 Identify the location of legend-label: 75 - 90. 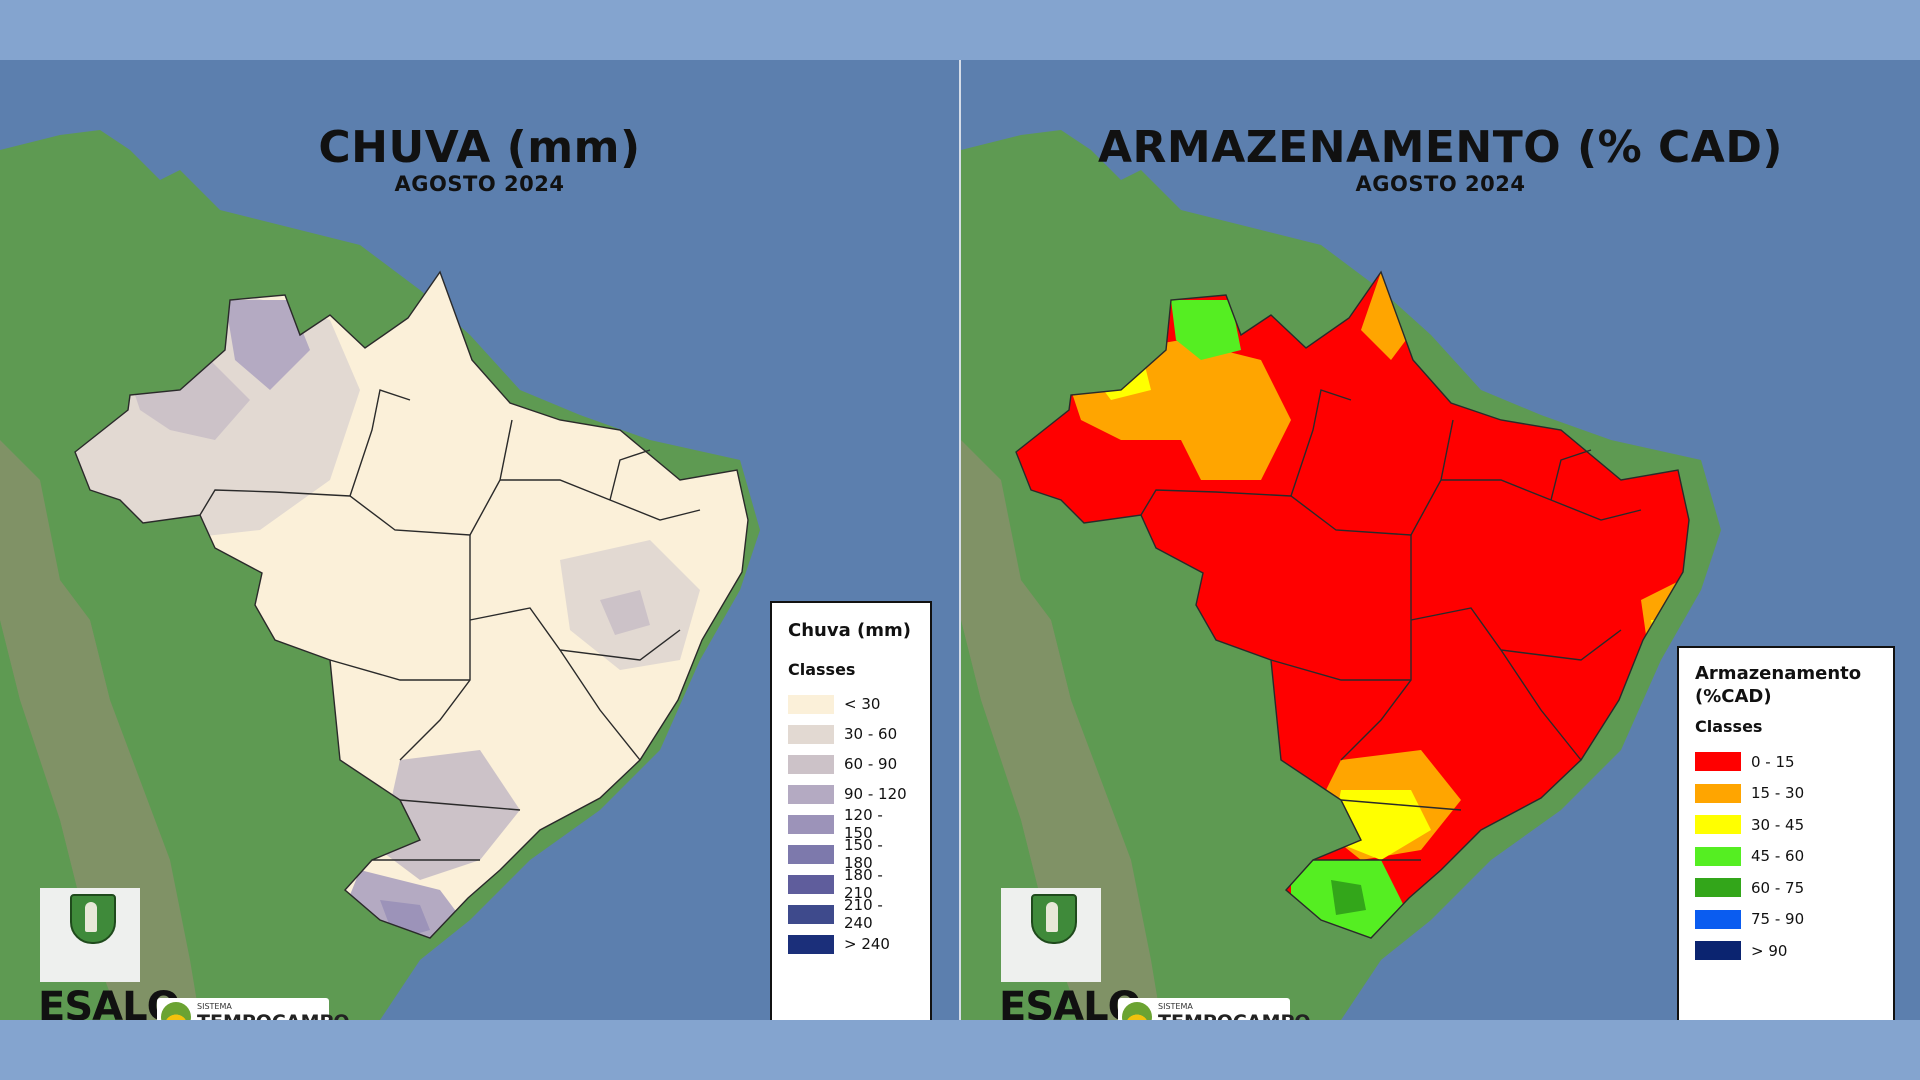
(1778, 919).